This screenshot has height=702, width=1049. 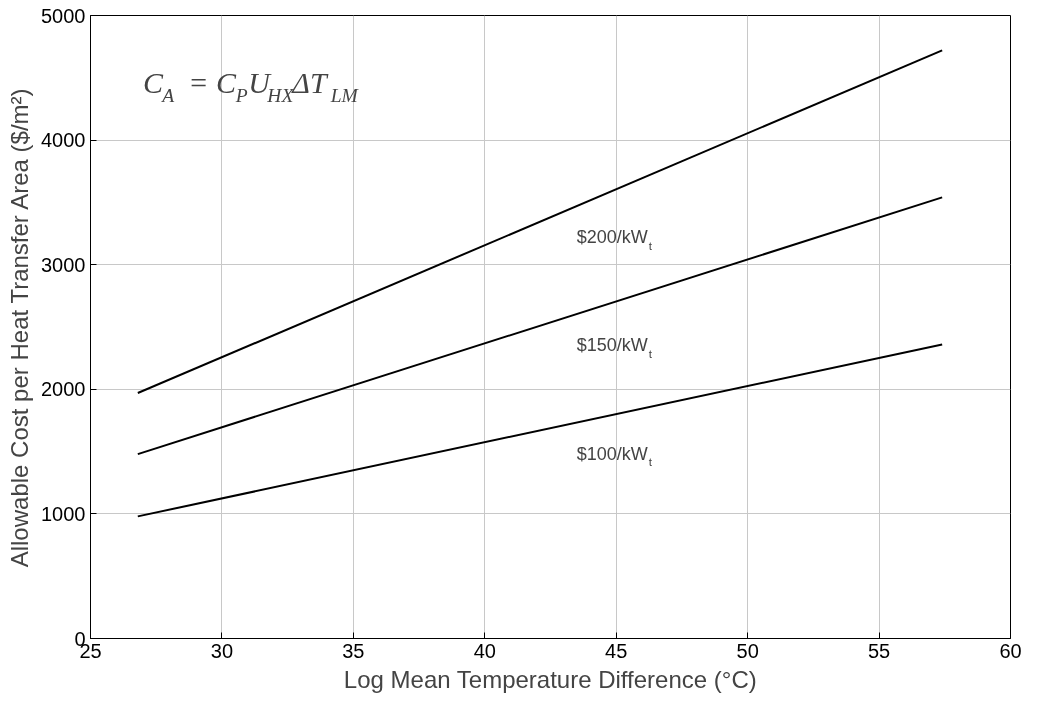 What do you see at coordinates (879, 650) in the screenshot?
I see `x-tick-label: 55` at bounding box center [879, 650].